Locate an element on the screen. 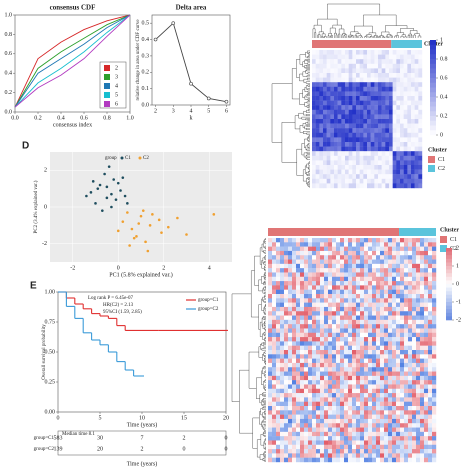 The image size is (474, 474). x-axis-label: PC1 (5.8% explained var.) is located at coordinates (141, 274).